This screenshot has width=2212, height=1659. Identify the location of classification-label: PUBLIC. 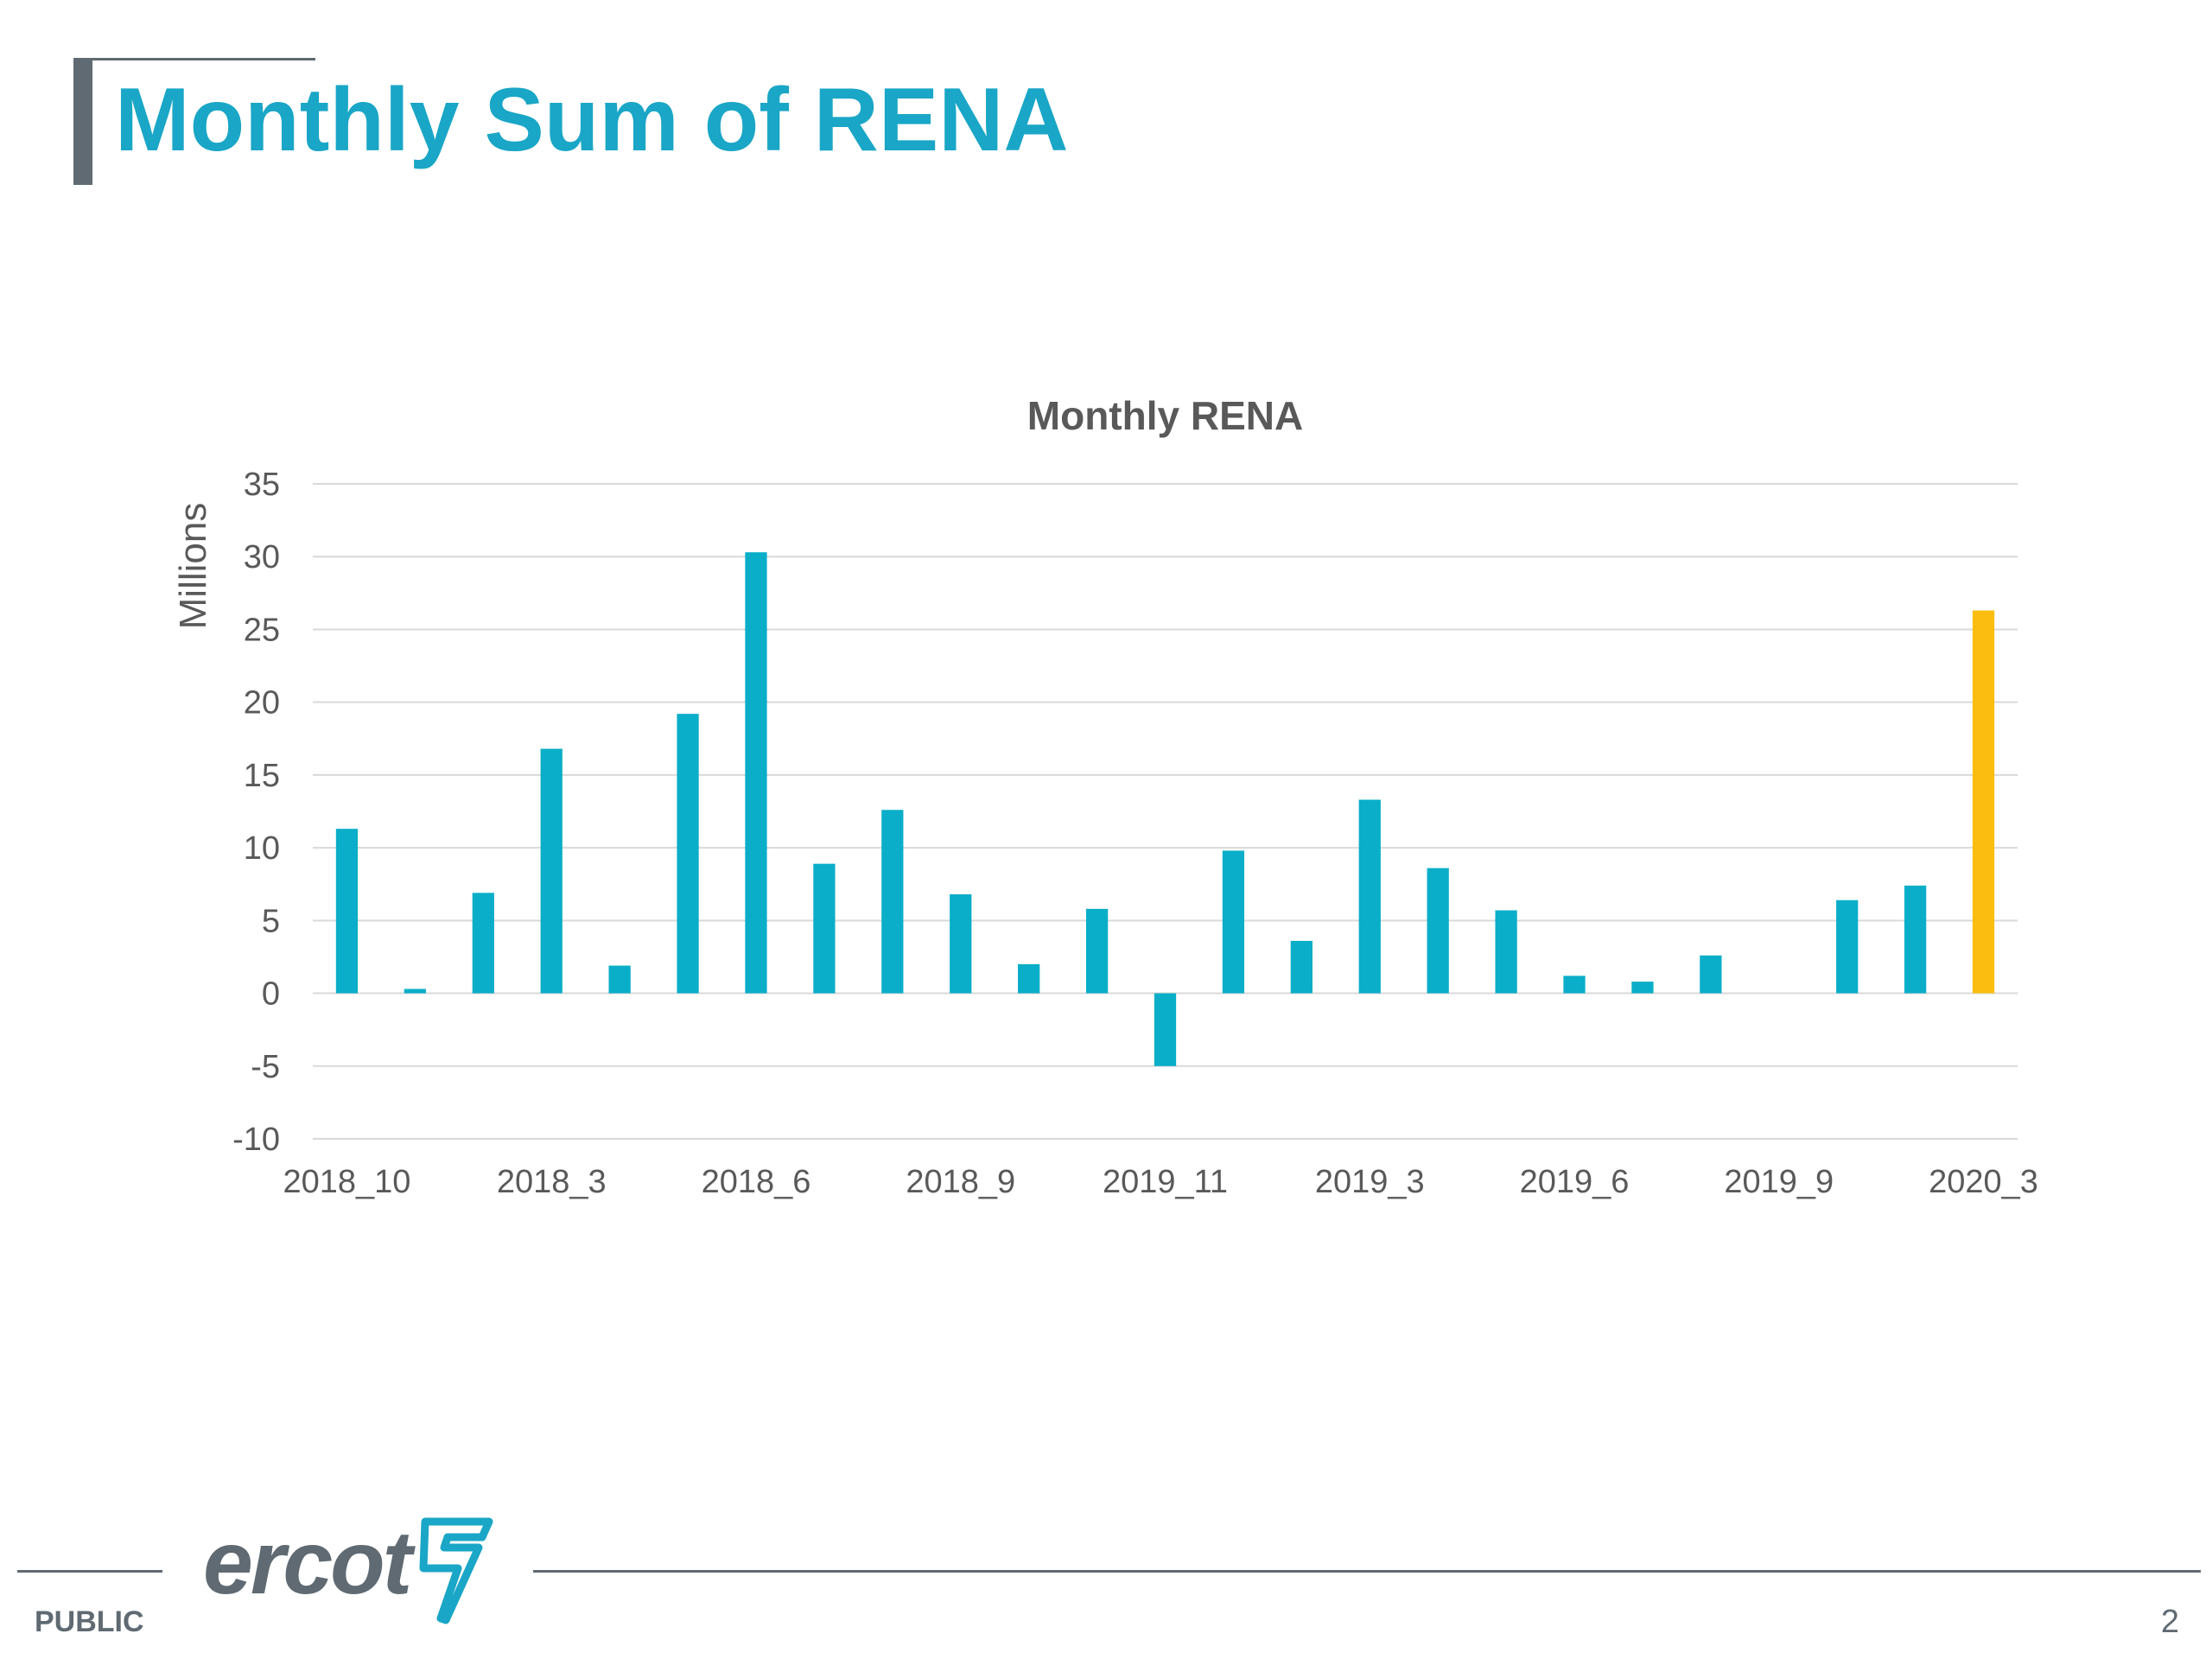
(89, 1621).